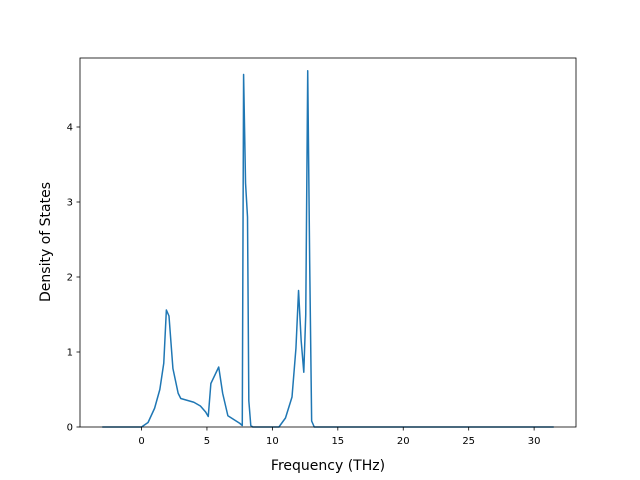 This screenshot has width=640, height=480. Describe the element at coordinates (403, 441) in the screenshot. I see `x-tick-label: 20` at that location.